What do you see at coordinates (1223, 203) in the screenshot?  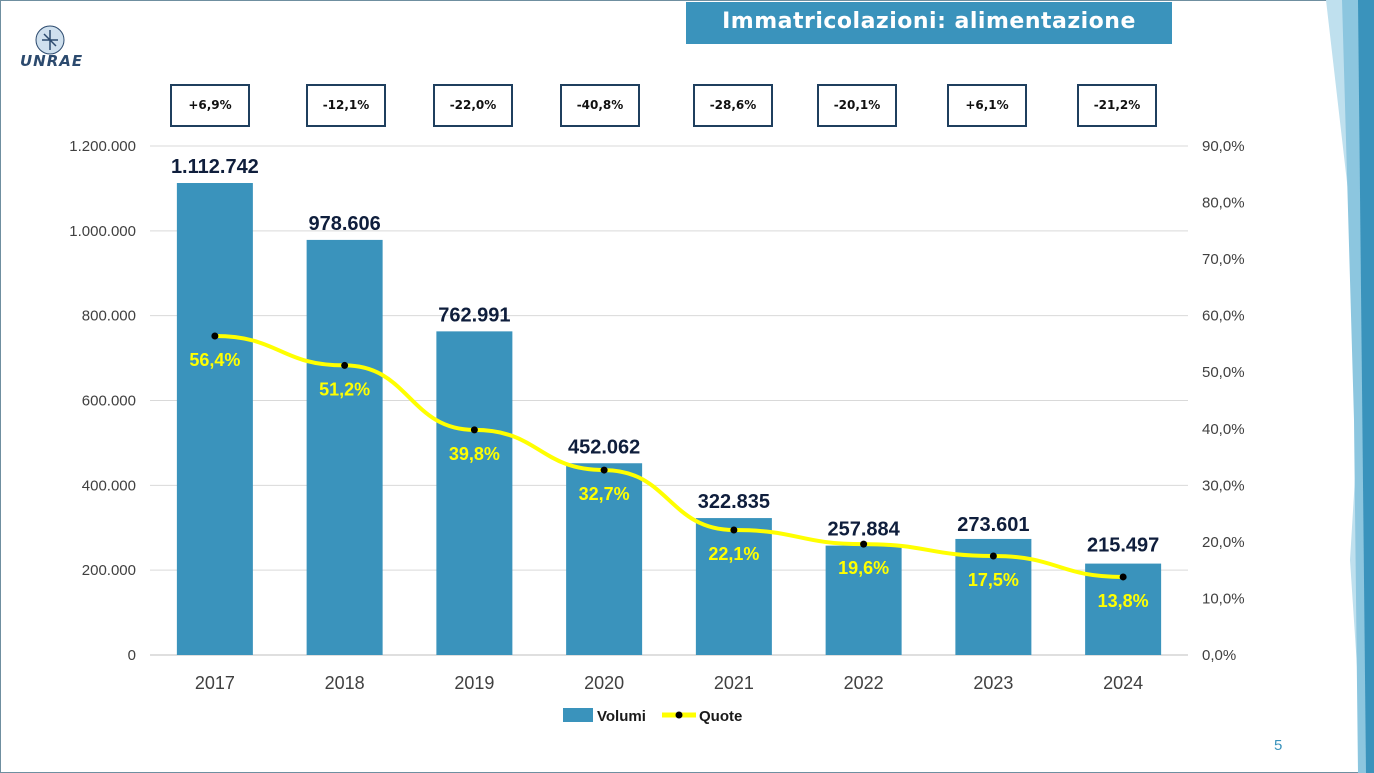 I see `y-right-tick-label: 80,0%` at bounding box center [1223, 203].